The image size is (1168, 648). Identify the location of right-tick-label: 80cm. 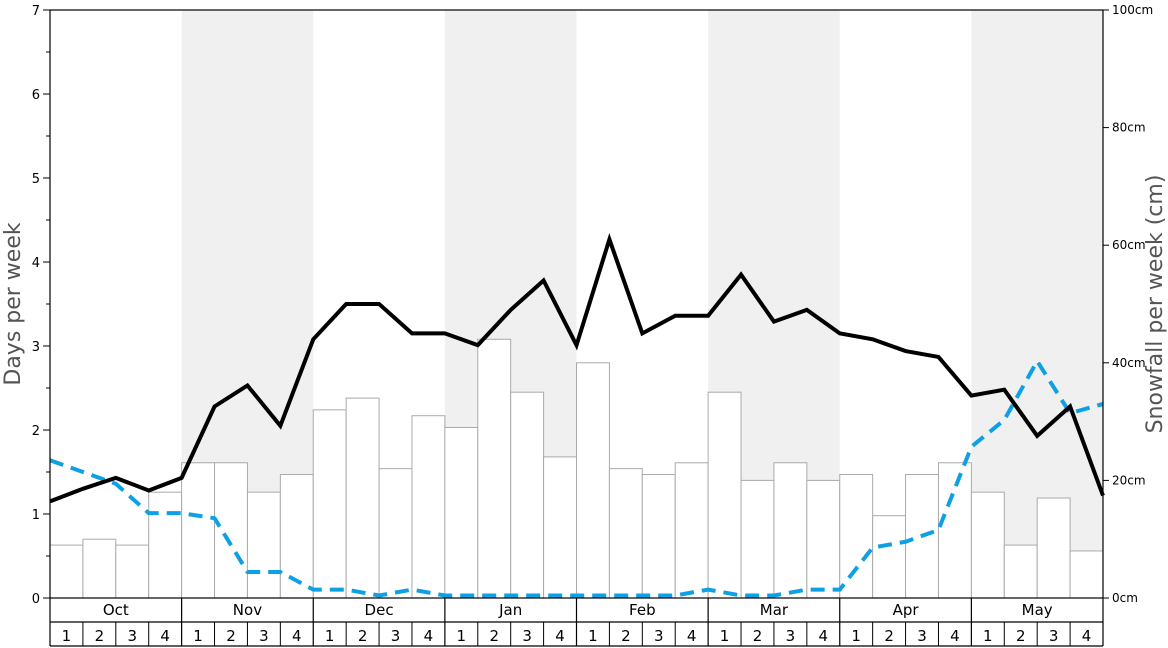
(1129, 128).